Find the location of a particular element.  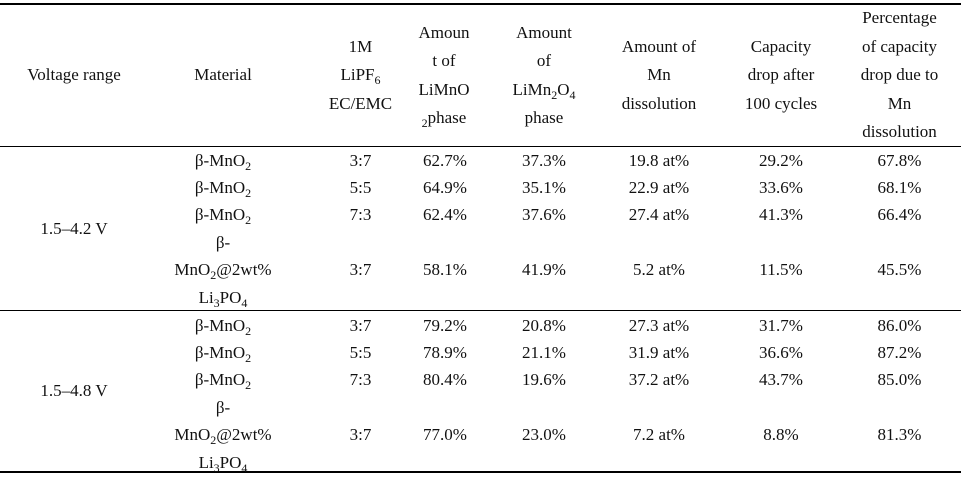

pct-drop-cell: 67.8% is located at coordinates (899, 160).